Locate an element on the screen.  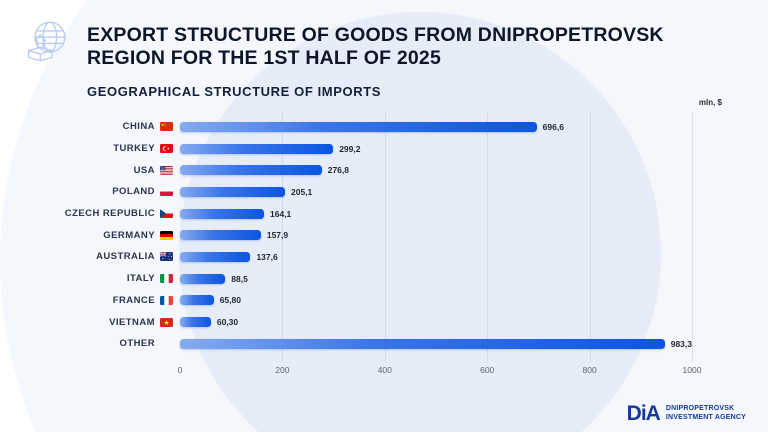
x-axis: 0 200 400 600 800 1000 is located at coordinates (439, 371).